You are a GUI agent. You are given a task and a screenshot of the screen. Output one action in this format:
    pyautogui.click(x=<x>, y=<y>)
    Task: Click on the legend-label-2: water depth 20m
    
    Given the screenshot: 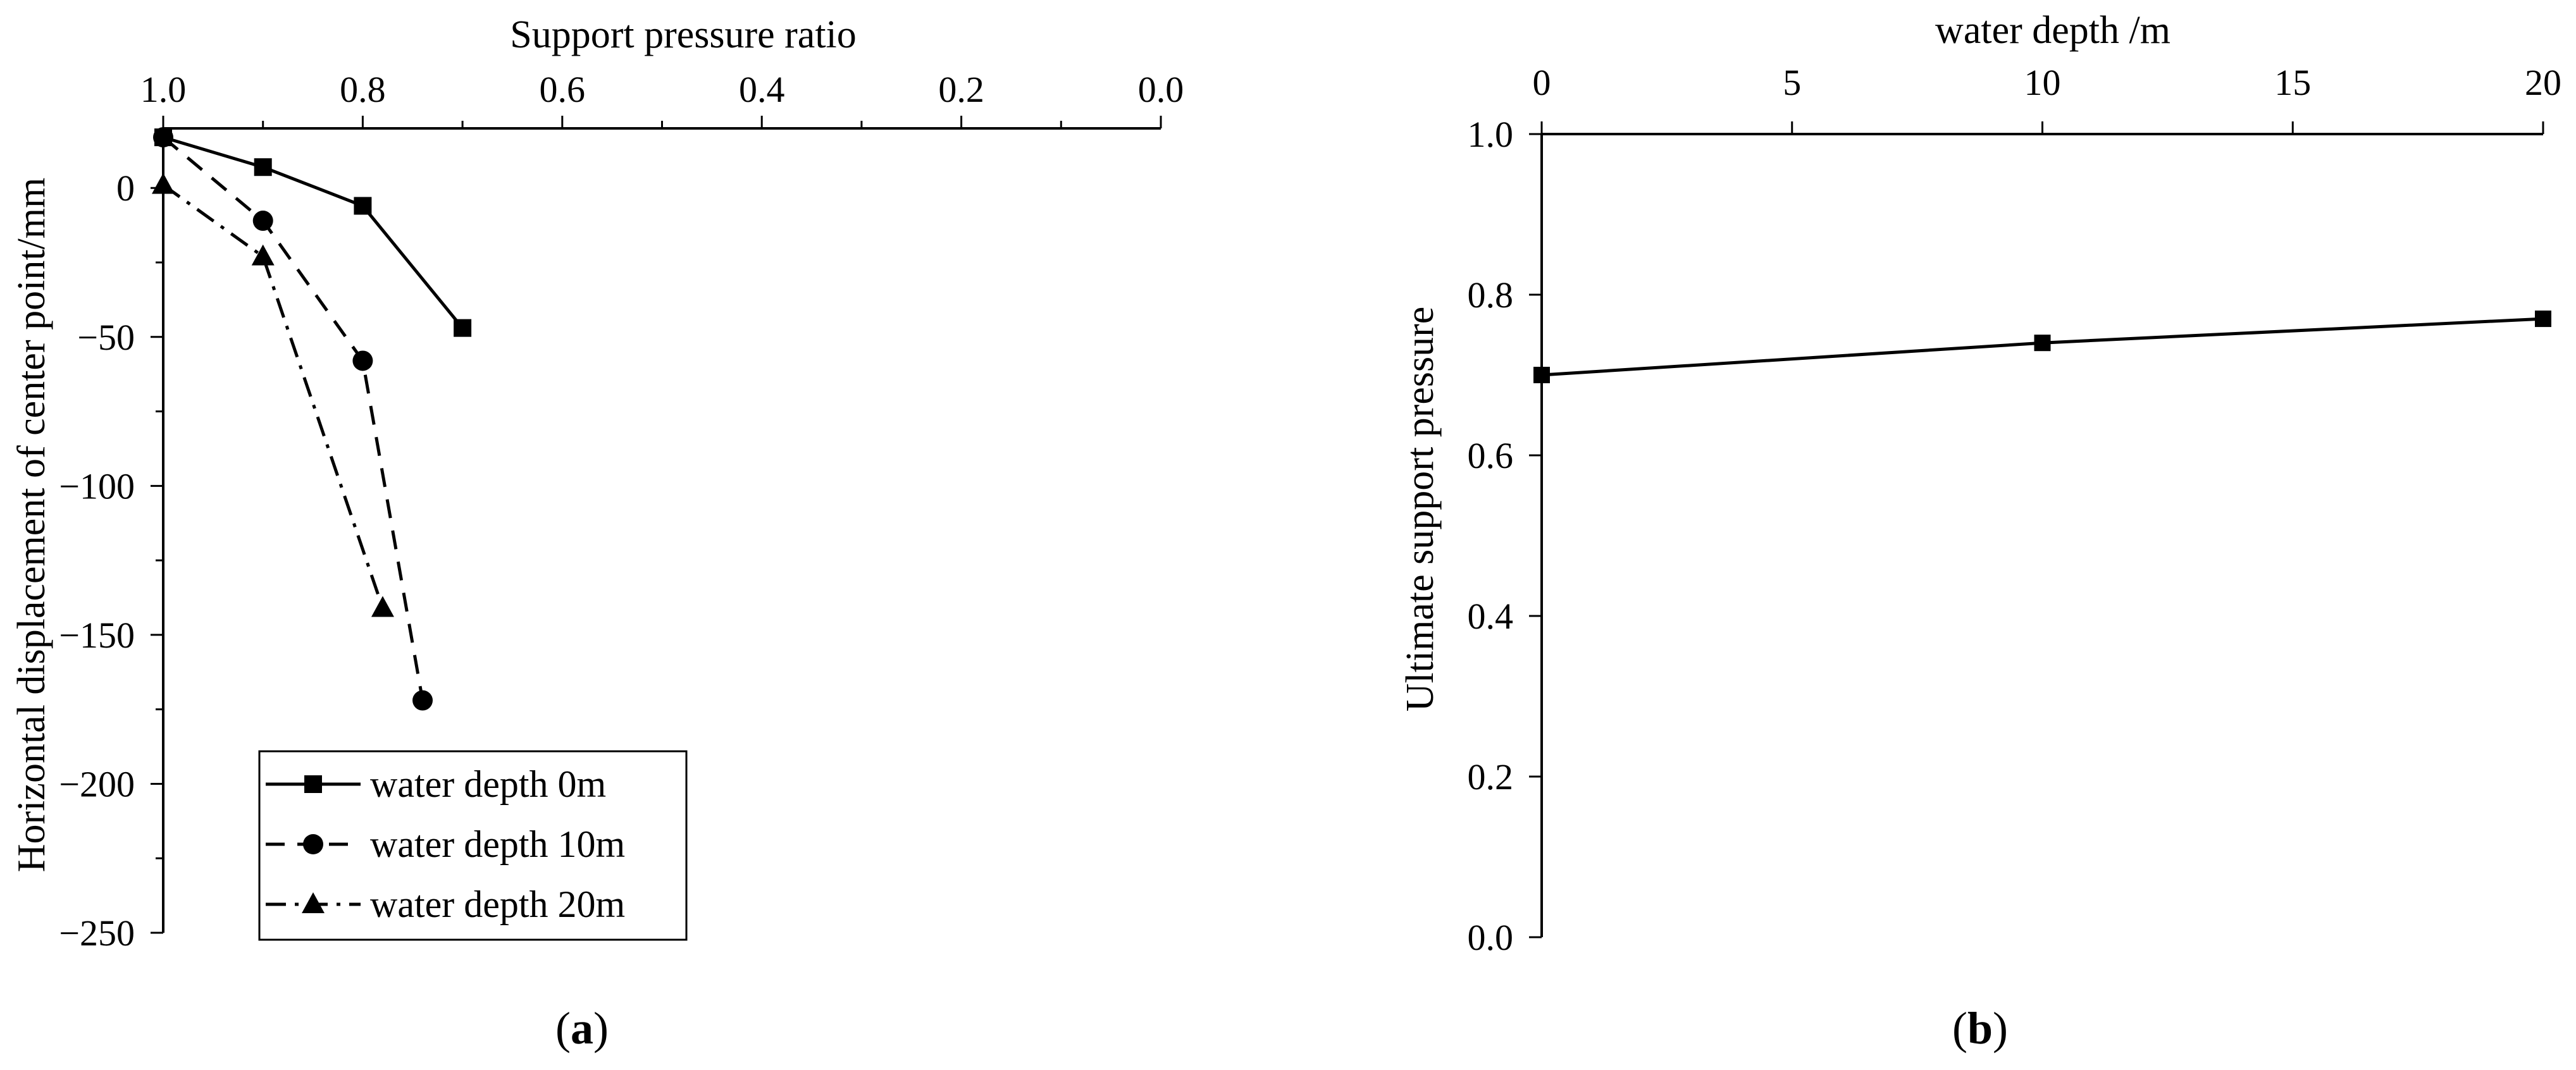 What is the action you would take?
    pyautogui.click(x=498, y=904)
    